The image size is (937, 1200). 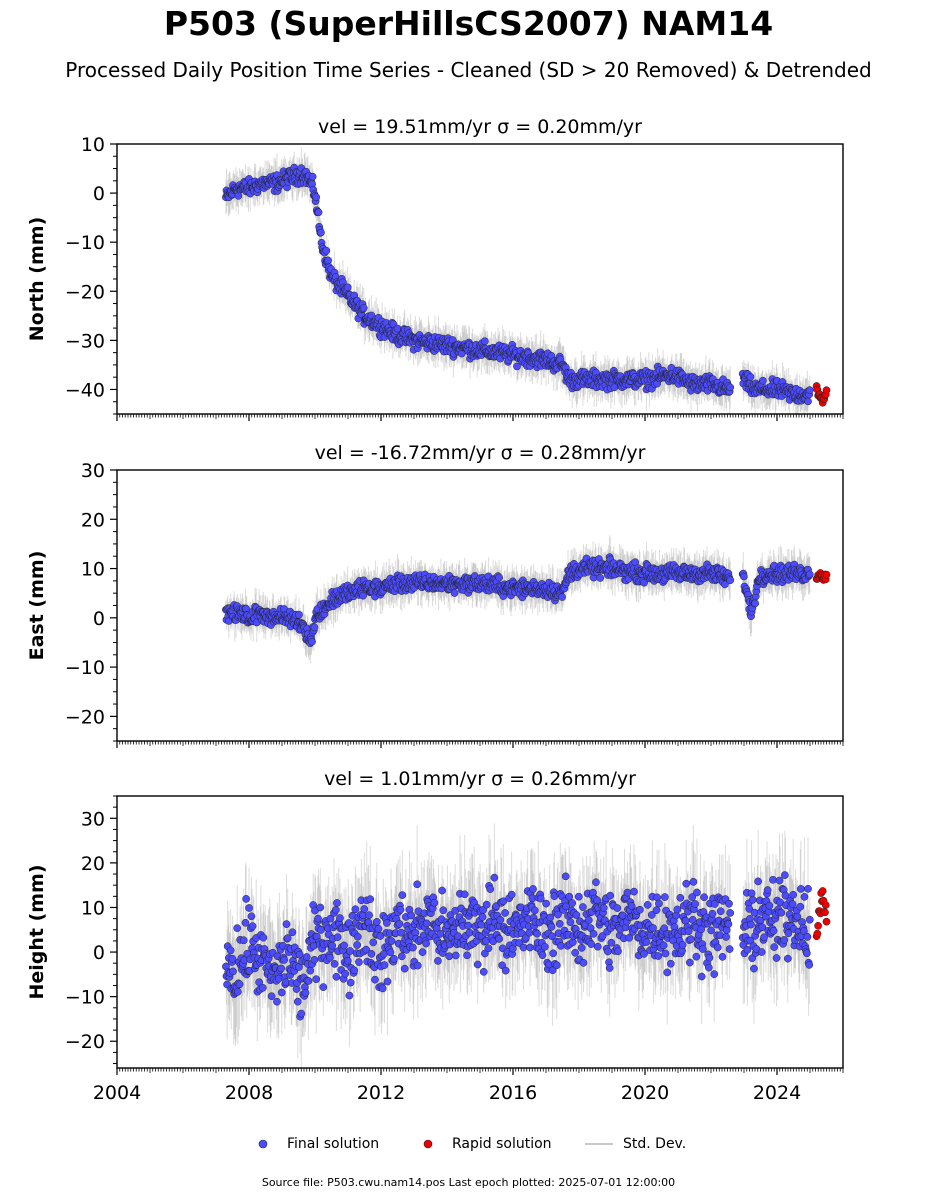 What do you see at coordinates (85, 390) in the screenshot?
I see `y-tick-label: −40` at bounding box center [85, 390].